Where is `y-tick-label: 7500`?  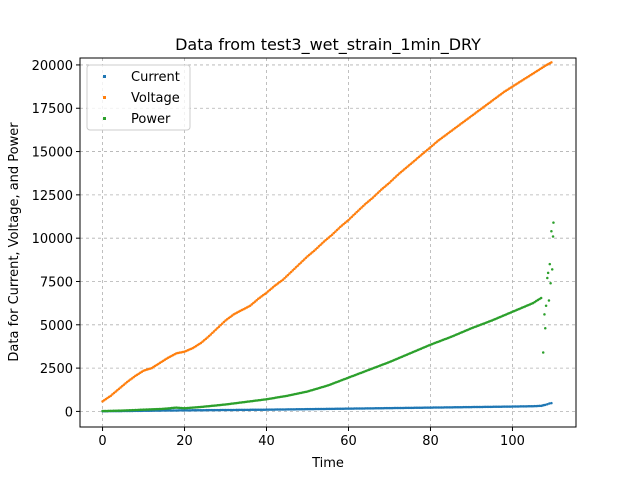 y-tick-label: 7500 is located at coordinates (56, 282).